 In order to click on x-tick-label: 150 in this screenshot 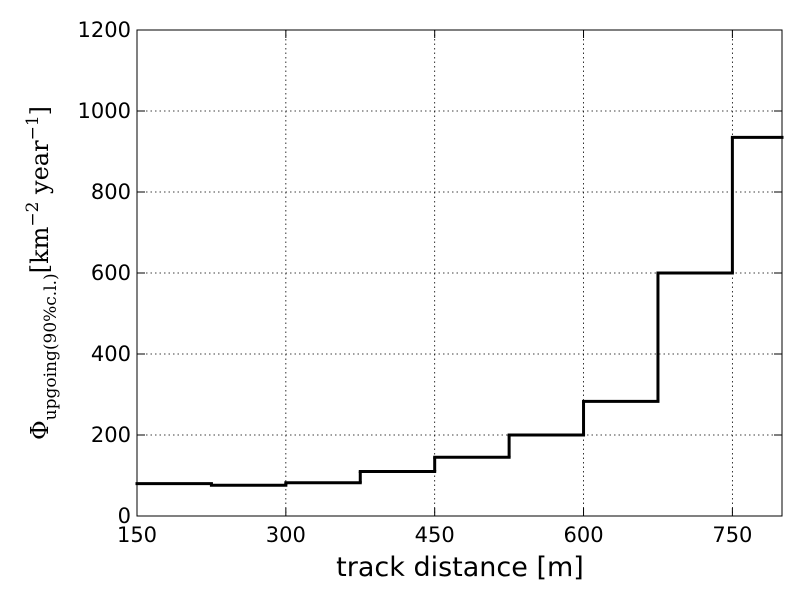, I will do `click(137, 535)`.